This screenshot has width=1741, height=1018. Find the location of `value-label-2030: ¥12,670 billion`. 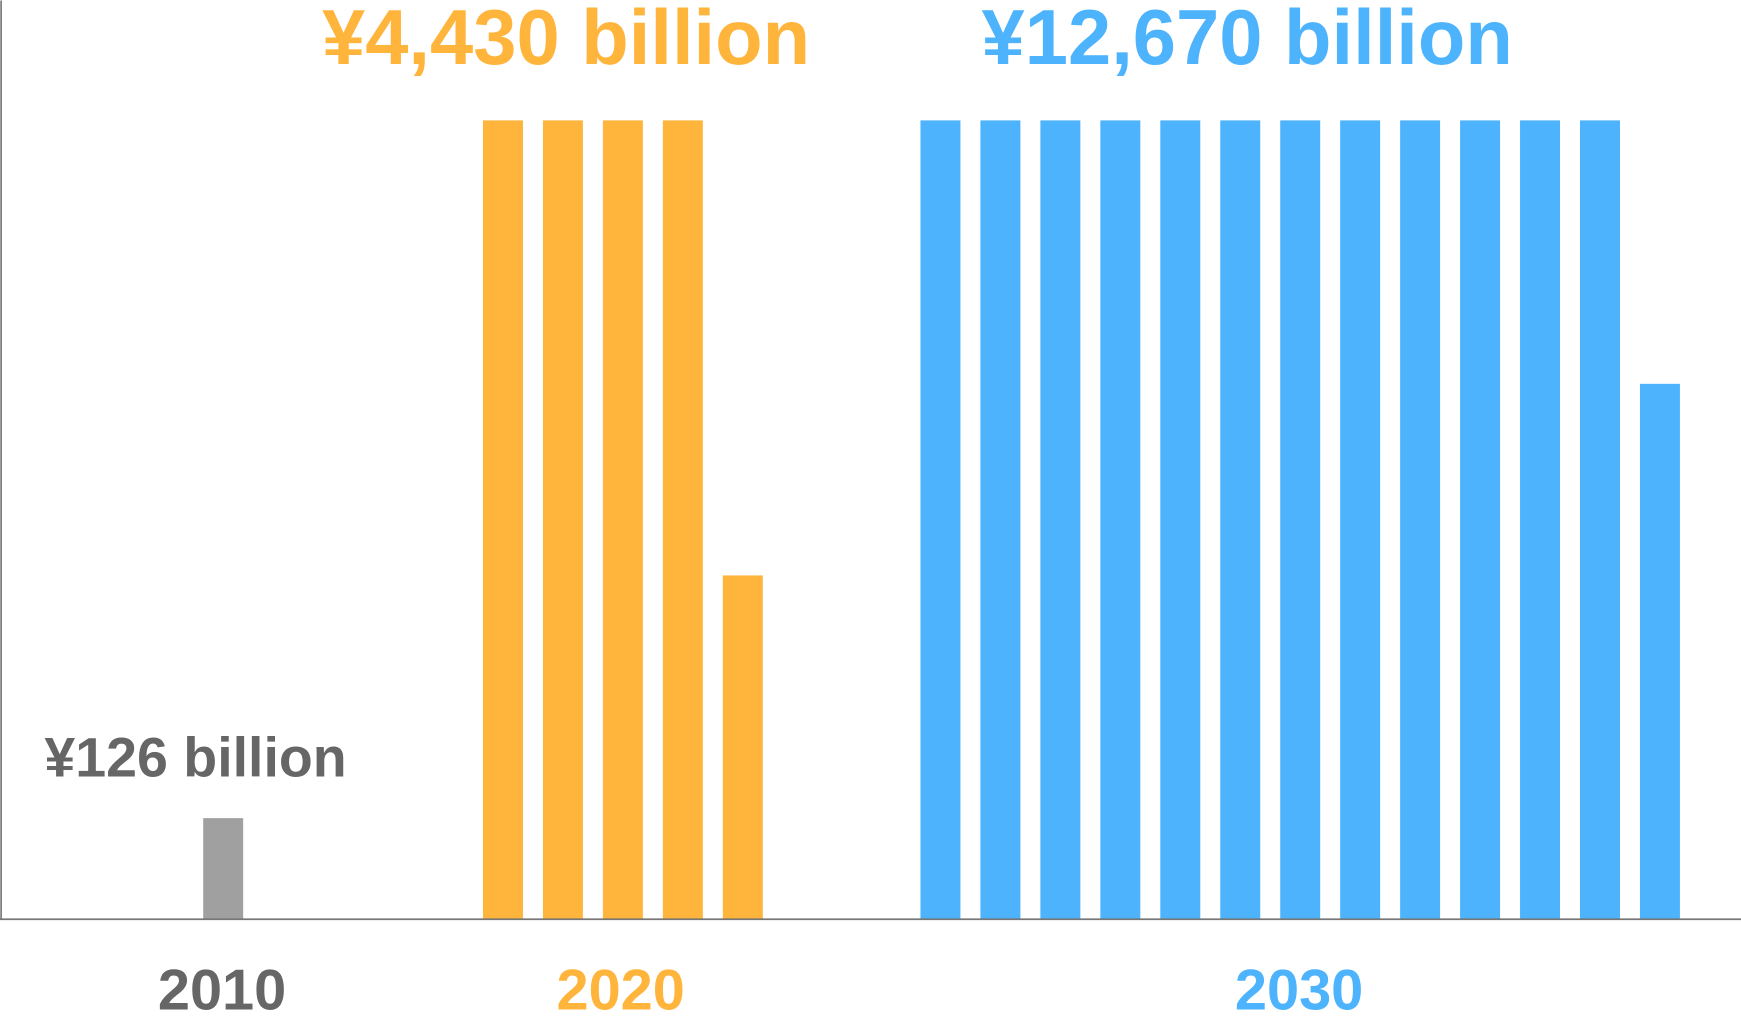

value-label-2030: ¥12,670 billion is located at coordinates (1247, 40).